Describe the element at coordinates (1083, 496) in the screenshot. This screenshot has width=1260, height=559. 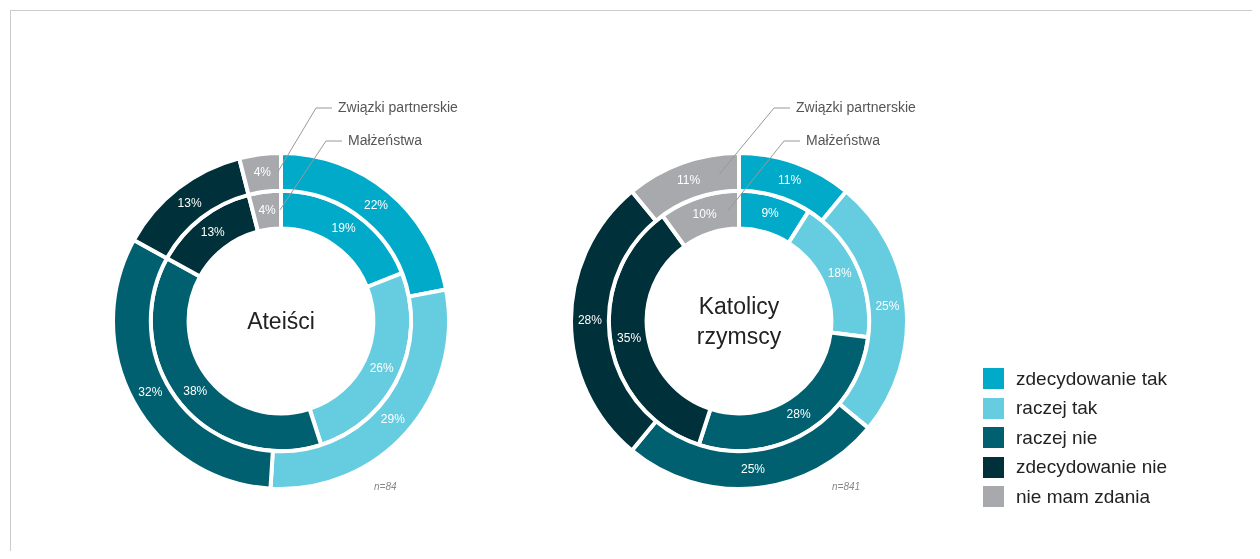
I see `legend-label: nie mam zdania` at that location.